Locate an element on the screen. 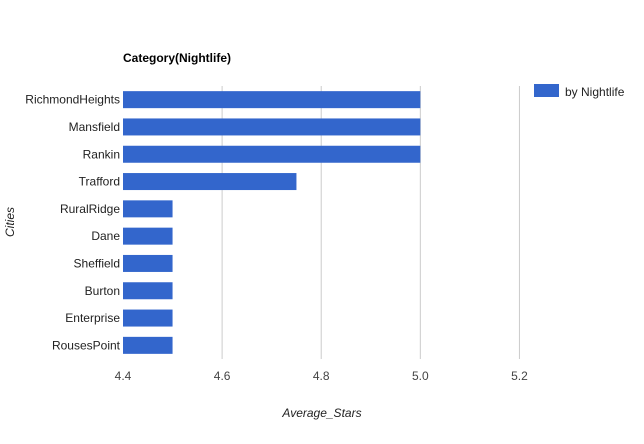  category-label: Trafford is located at coordinates (99, 182).